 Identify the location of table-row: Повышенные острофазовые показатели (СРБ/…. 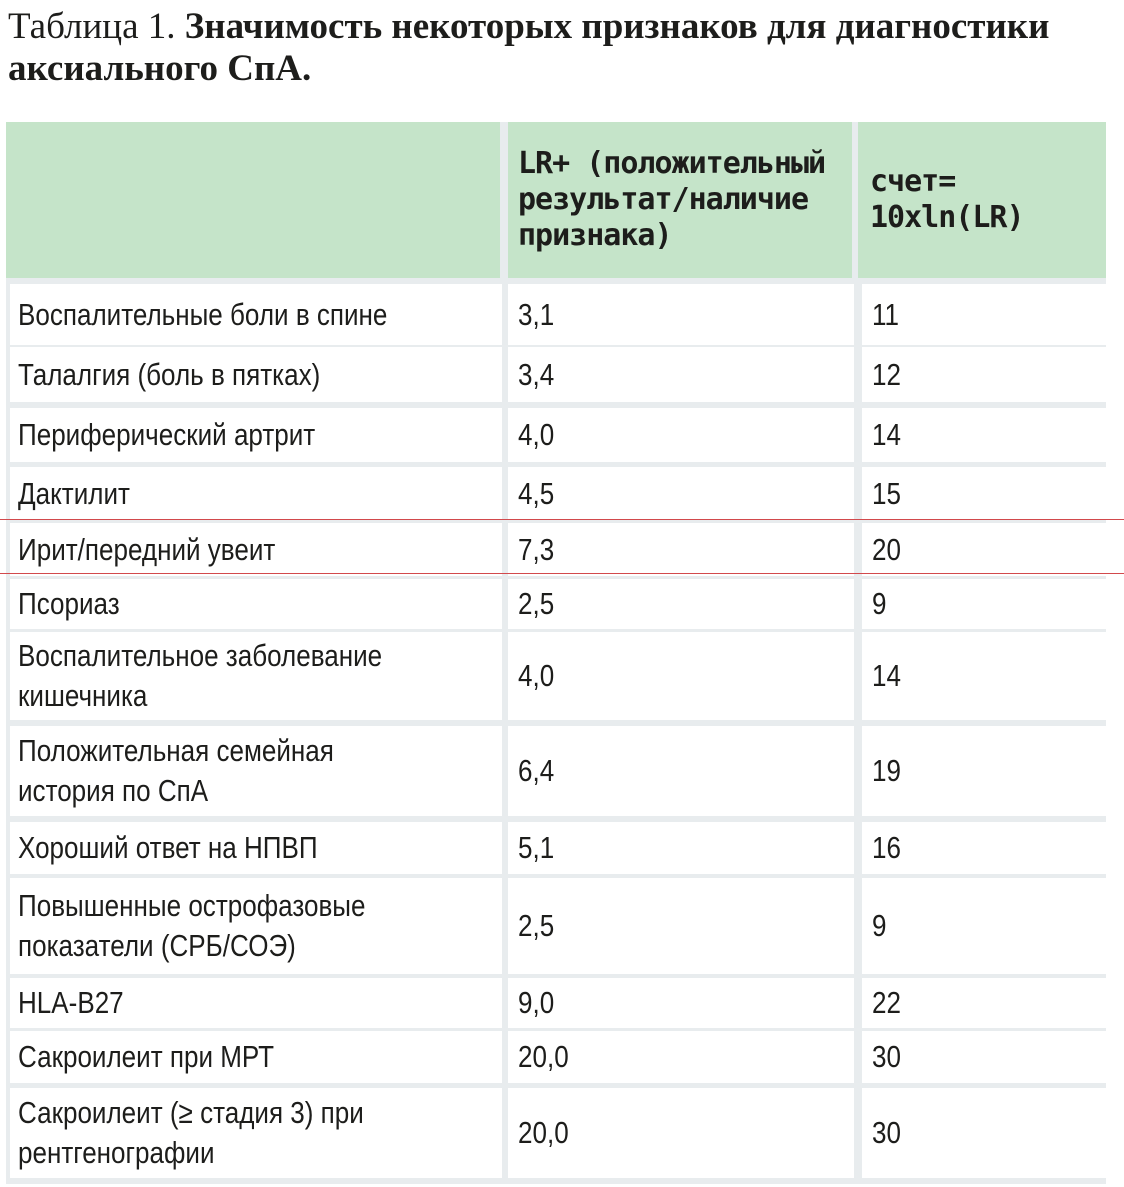
(556, 926).